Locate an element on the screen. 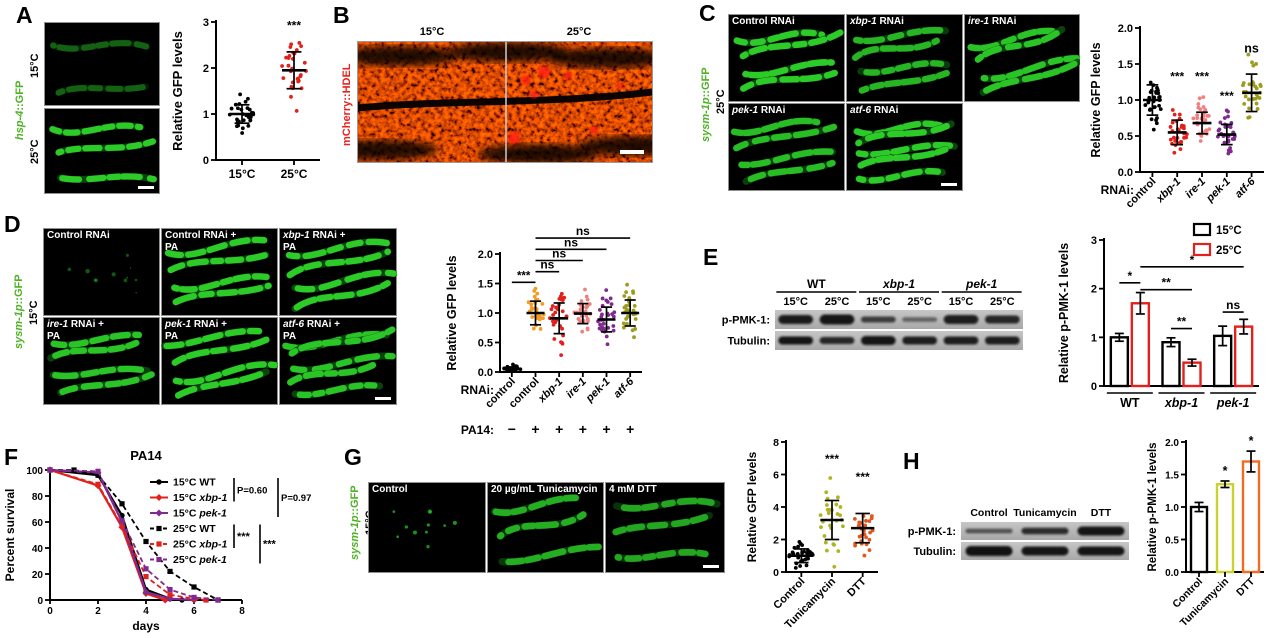 The width and height of the screenshot is (1269, 638). svg-text: Percent survival is located at coordinates (10, 535).